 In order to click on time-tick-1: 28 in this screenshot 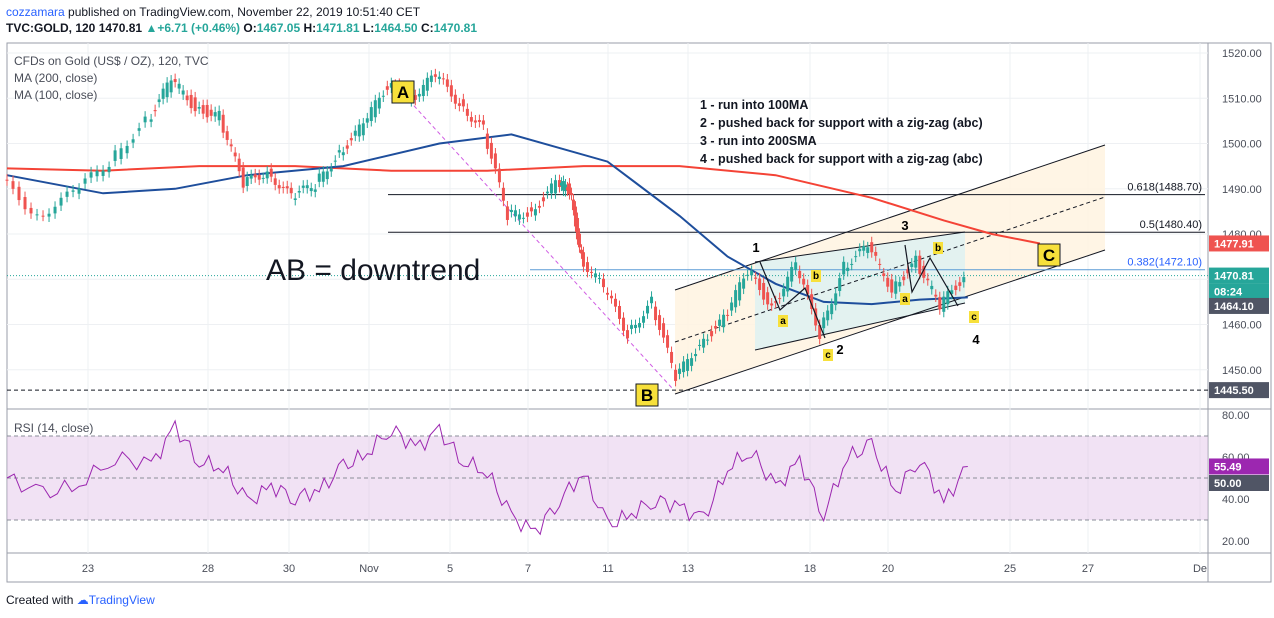, I will do `click(208, 569)`.